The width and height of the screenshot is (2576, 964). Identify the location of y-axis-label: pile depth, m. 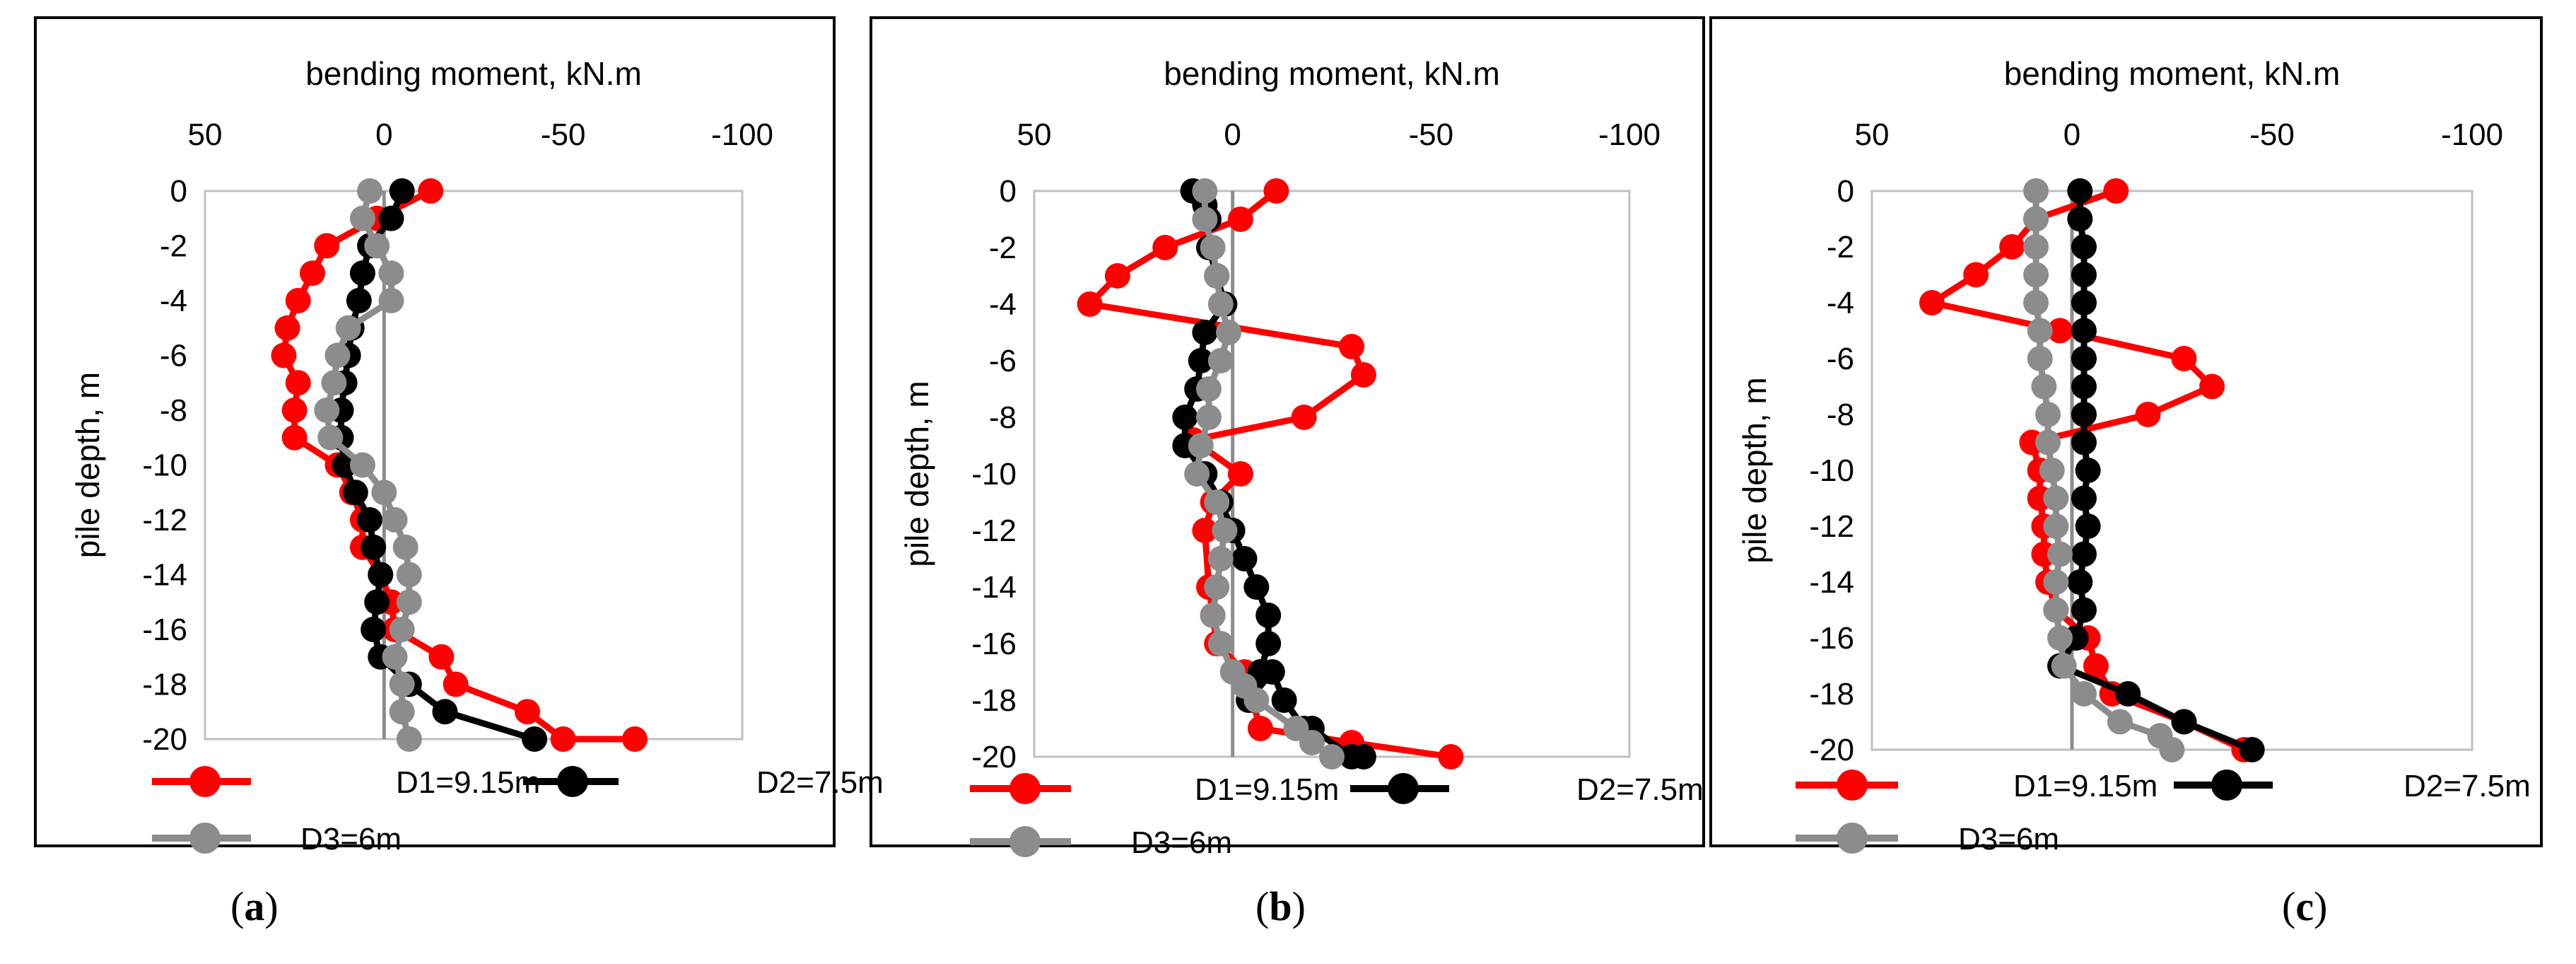
(1755, 470).